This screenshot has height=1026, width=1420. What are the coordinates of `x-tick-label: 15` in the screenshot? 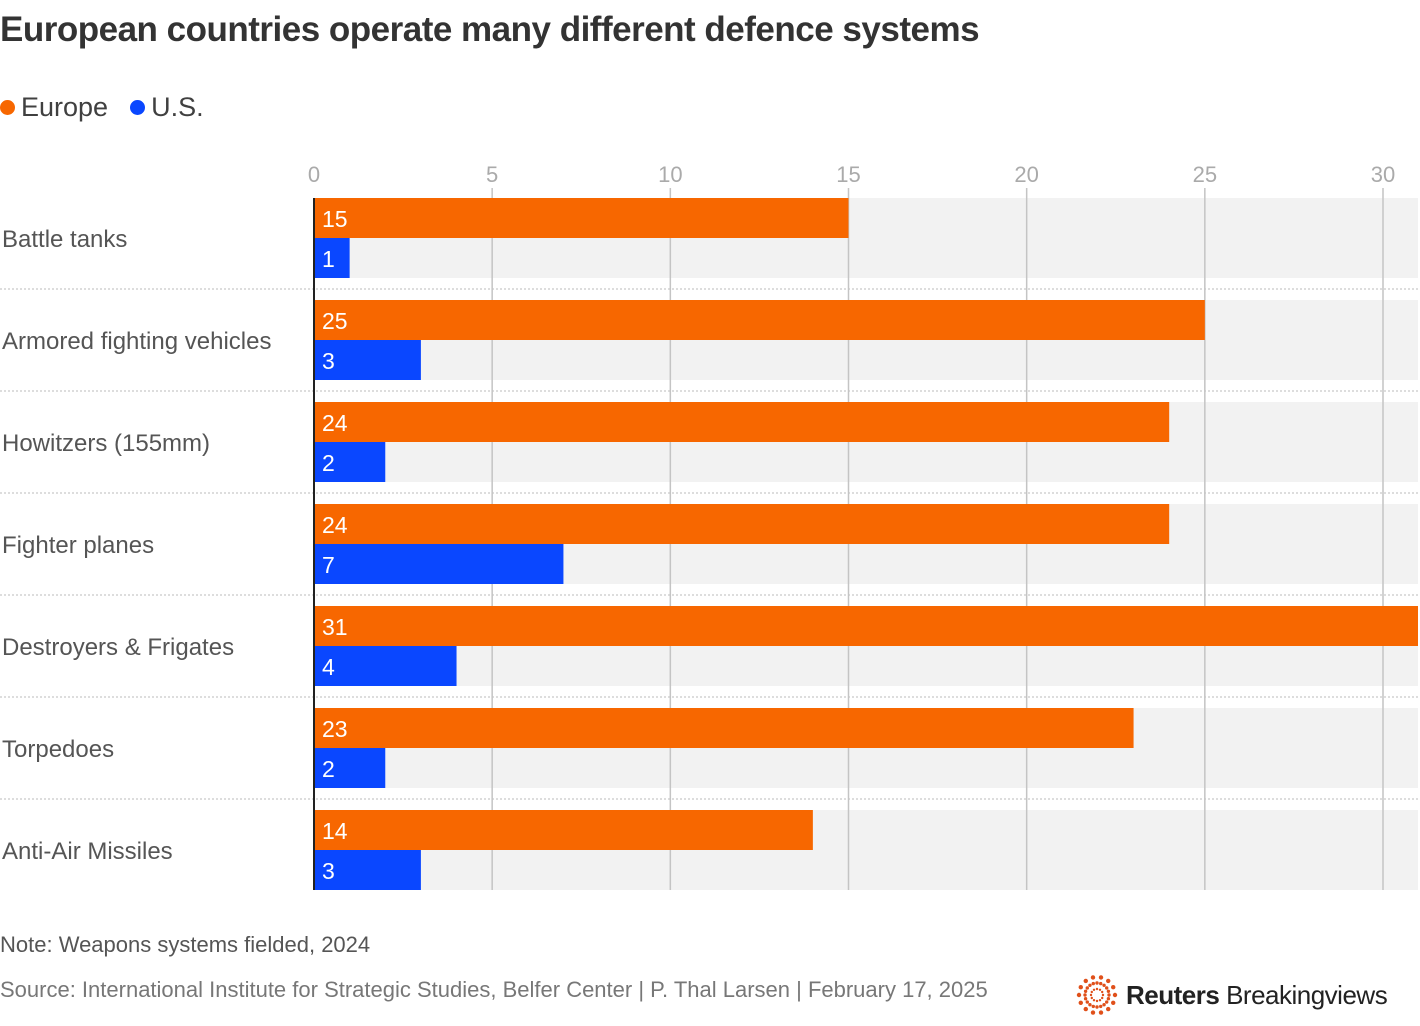 It's located at (848, 174).